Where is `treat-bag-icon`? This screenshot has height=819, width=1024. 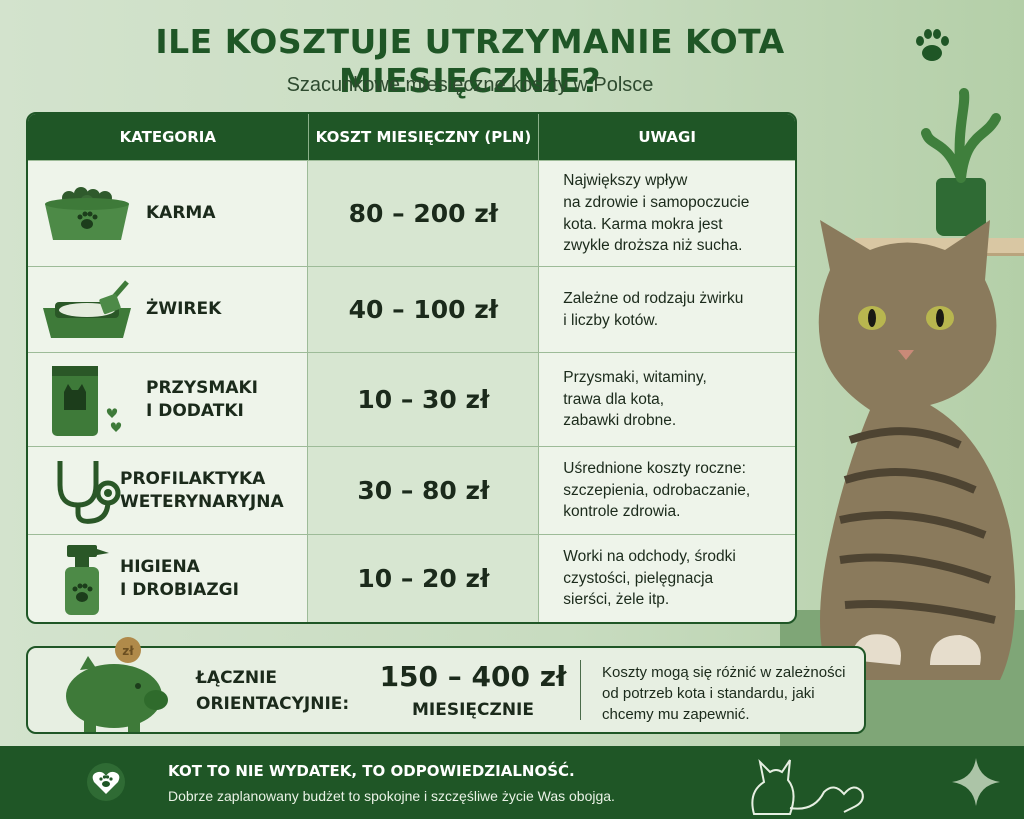
treat-bag-icon is located at coordinates (87, 400).